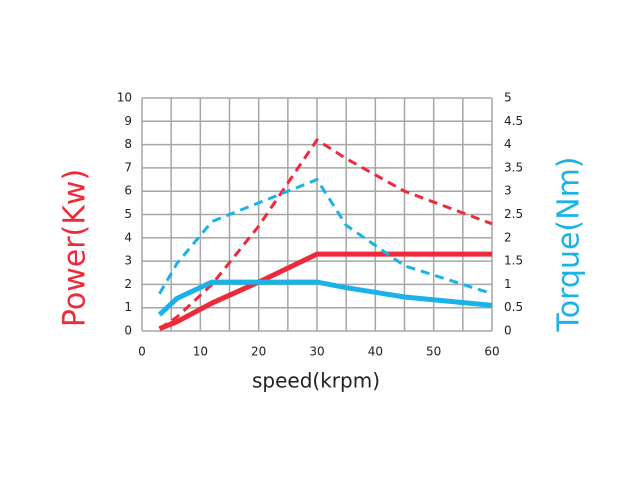  What do you see at coordinates (142, 352) in the screenshot?
I see `x-tick-label: 0` at bounding box center [142, 352].